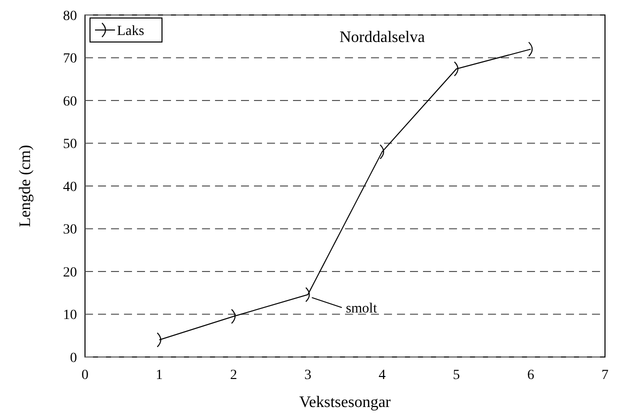  What do you see at coordinates (362, 309) in the screenshot?
I see `annotation: smolt` at bounding box center [362, 309].